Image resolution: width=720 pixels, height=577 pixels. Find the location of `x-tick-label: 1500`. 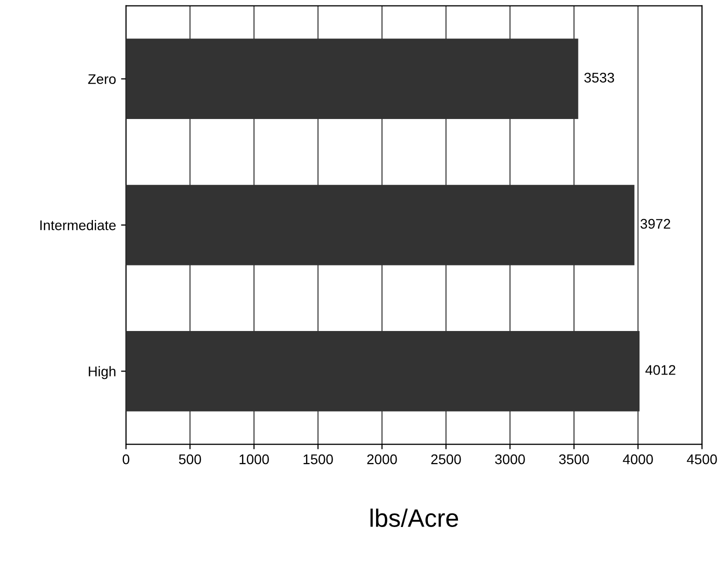

x-tick-label: 1500 is located at coordinates (318, 459).